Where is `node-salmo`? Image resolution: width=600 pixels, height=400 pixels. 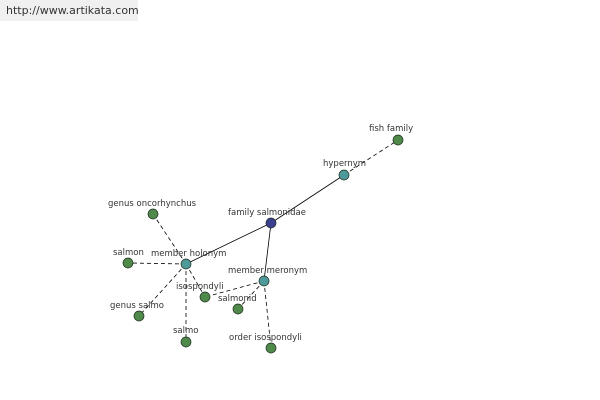 node-salmo is located at coordinates (186, 342).